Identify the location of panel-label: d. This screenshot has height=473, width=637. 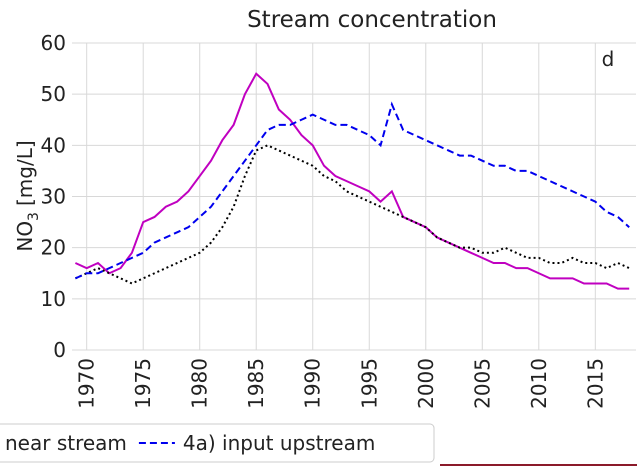
(608, 59).